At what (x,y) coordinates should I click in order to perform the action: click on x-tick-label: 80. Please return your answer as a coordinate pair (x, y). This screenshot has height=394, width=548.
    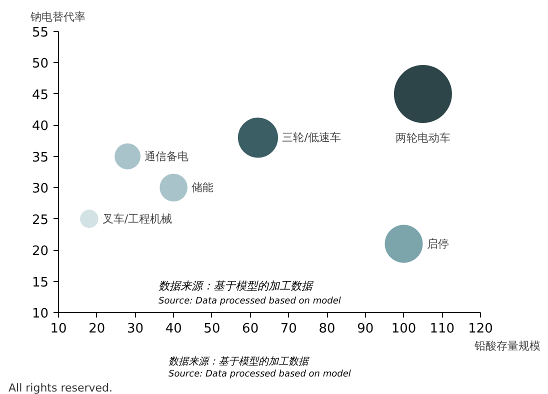
    Looking at the image, I should click on (327, 329).